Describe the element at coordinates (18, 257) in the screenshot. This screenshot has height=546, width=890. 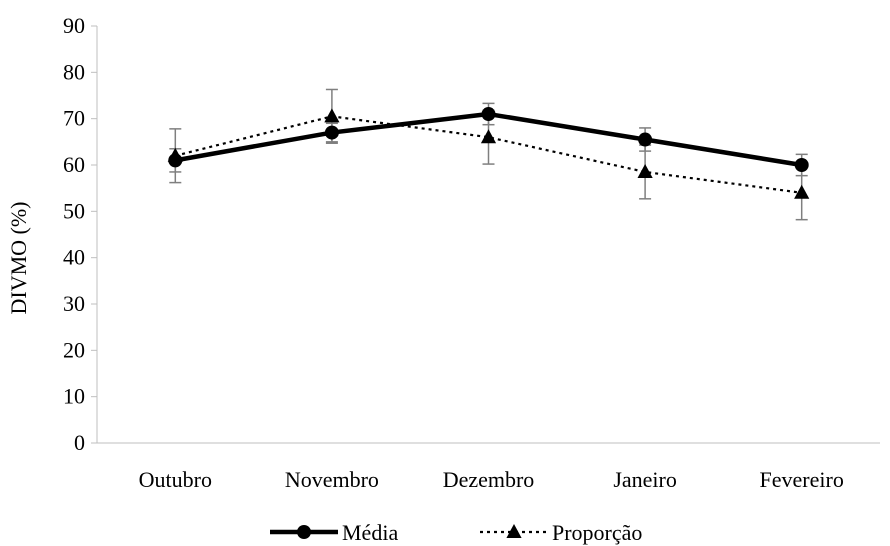
I see `y-axis-label: DIVMO (%)` at that location.